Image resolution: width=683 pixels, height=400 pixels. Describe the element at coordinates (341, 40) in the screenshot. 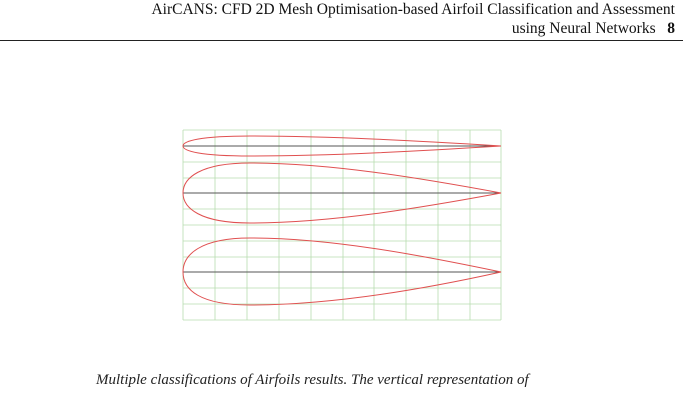

I see `header-rule` at that location.